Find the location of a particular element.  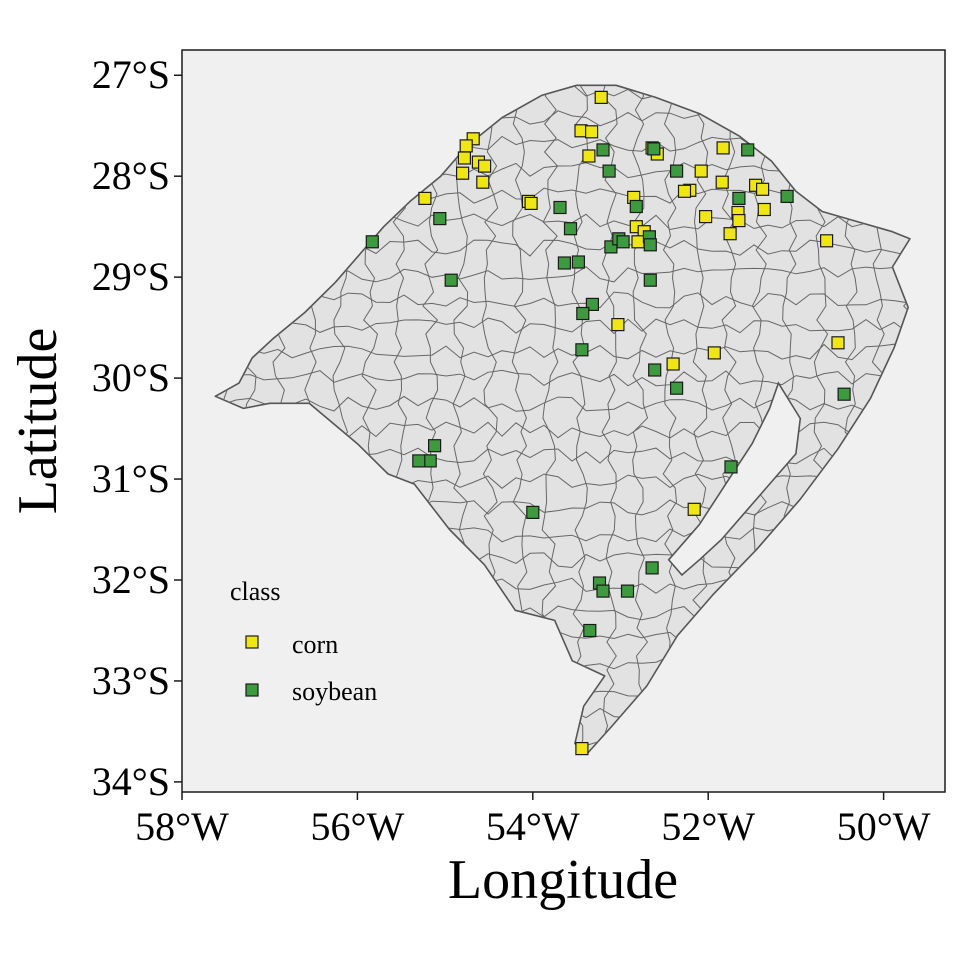

legend-label-soybean: soybean is located at coordinates (334, 691).